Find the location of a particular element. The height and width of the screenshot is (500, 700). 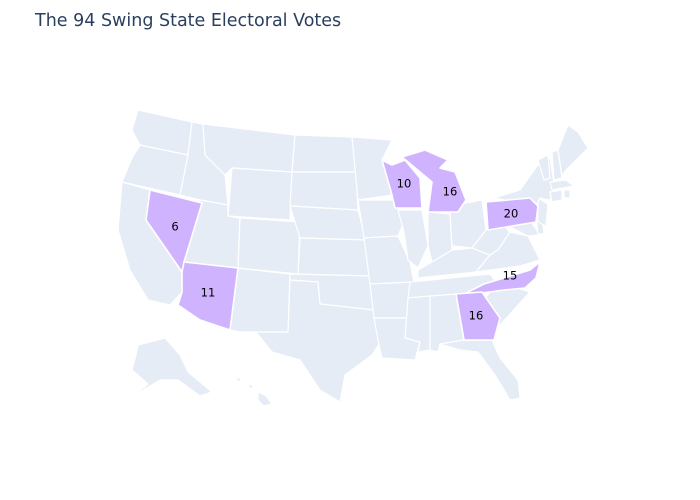

state-new-hampshire is located at coordinates (557, 165).